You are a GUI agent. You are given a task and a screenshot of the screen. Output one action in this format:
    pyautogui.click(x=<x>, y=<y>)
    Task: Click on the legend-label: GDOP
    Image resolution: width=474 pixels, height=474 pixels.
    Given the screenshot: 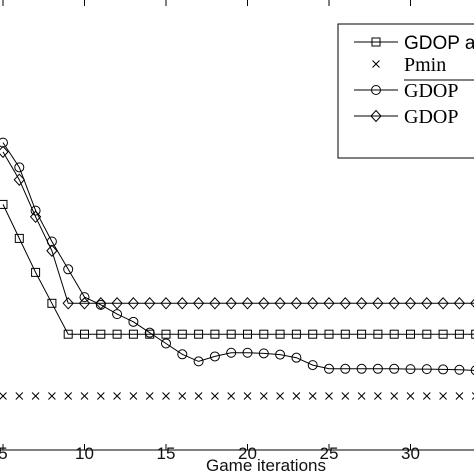 What is the action you would take?
    pyautogui.click(x=431, y=117)
    